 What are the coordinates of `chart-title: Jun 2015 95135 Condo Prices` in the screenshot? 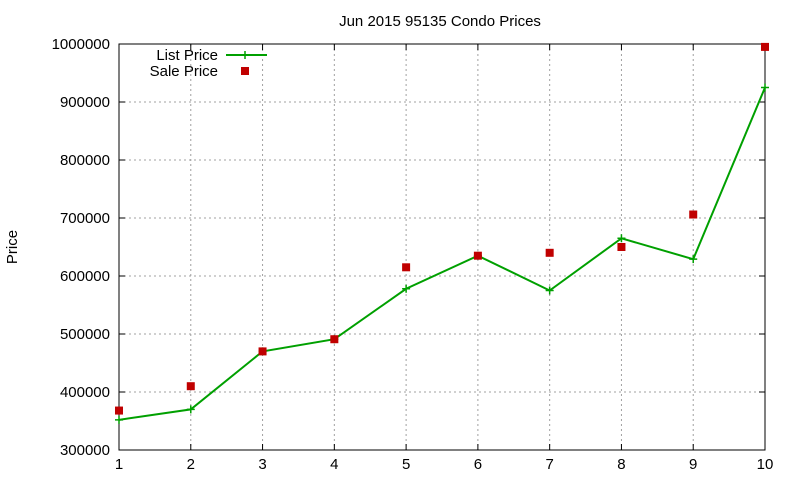 It's located at (440, 21).